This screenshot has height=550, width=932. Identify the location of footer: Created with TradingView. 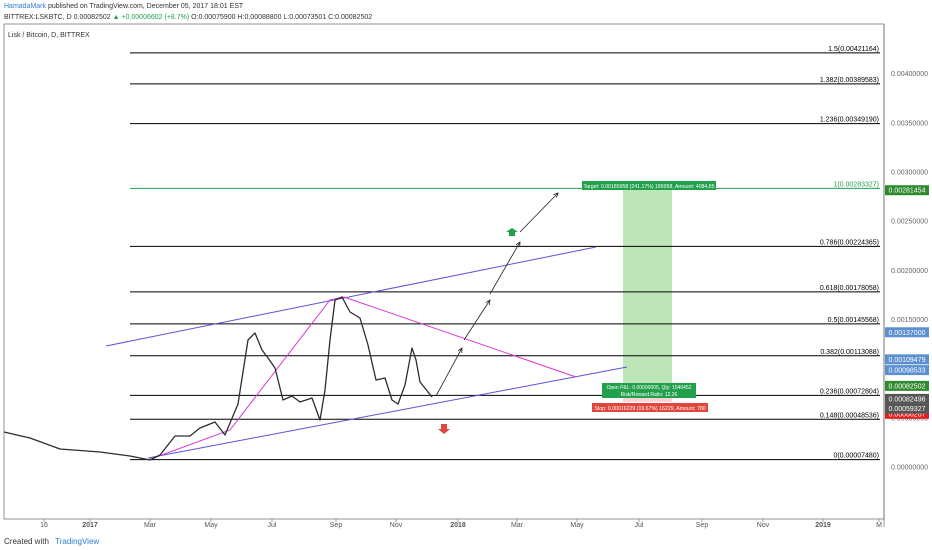
(51, 541).